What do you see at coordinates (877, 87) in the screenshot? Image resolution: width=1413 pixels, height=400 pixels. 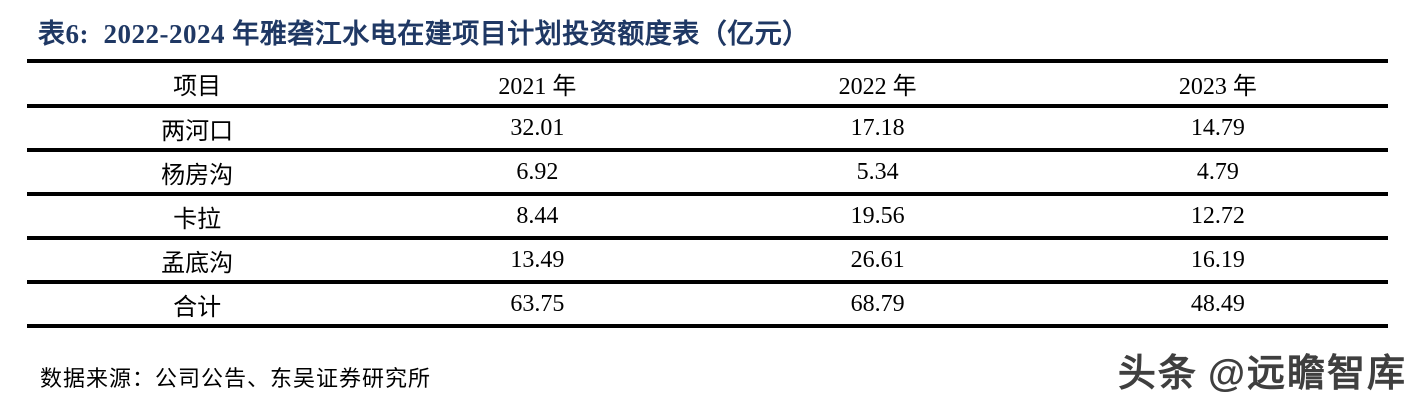 I see `col-header-2022: 2022 年` at bounding box center [877, 87].